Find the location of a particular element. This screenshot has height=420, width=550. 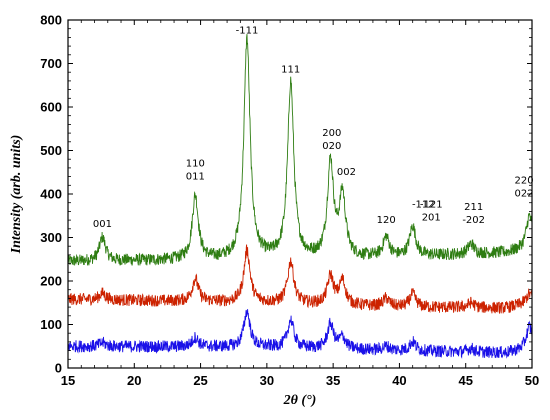

peak-label: 020 is located at coordinates (331, 146).